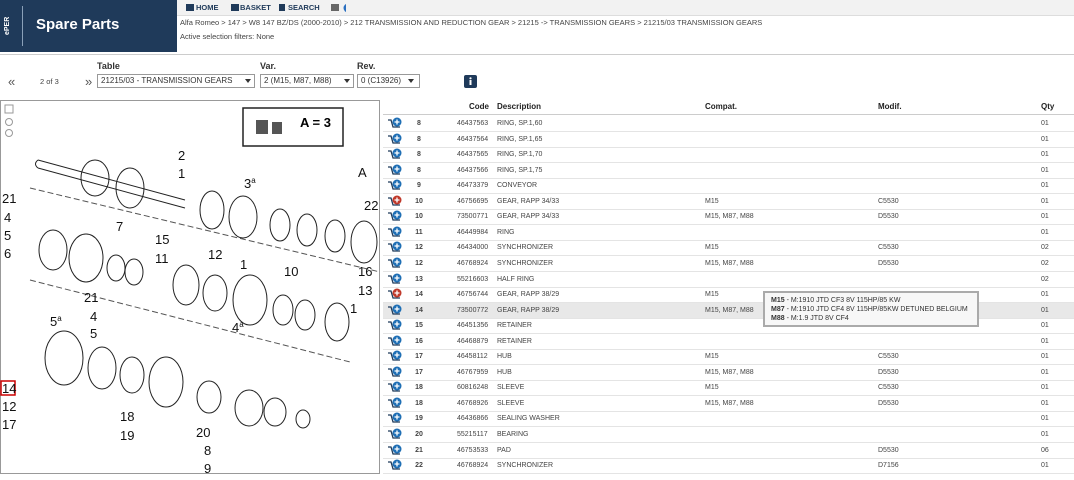 The height and width of the screenshot is (480, 1074). What do you see at coordinates (728, 357) in the screenshot?
I see `table-row: 17 46458112 HUB M15 C5530 01` at bounding box center [728, 357].